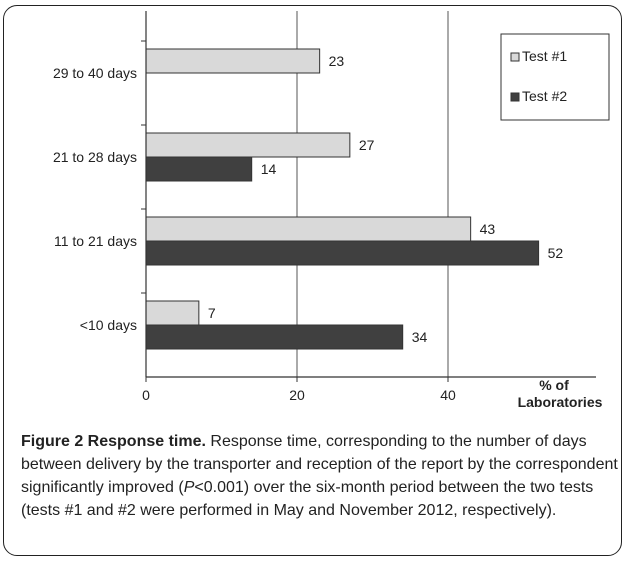  What do you see at coordinates (146, 395) in the screenshot?
I see `x-tick-label-0: 0` at bounding box center [146, 395].